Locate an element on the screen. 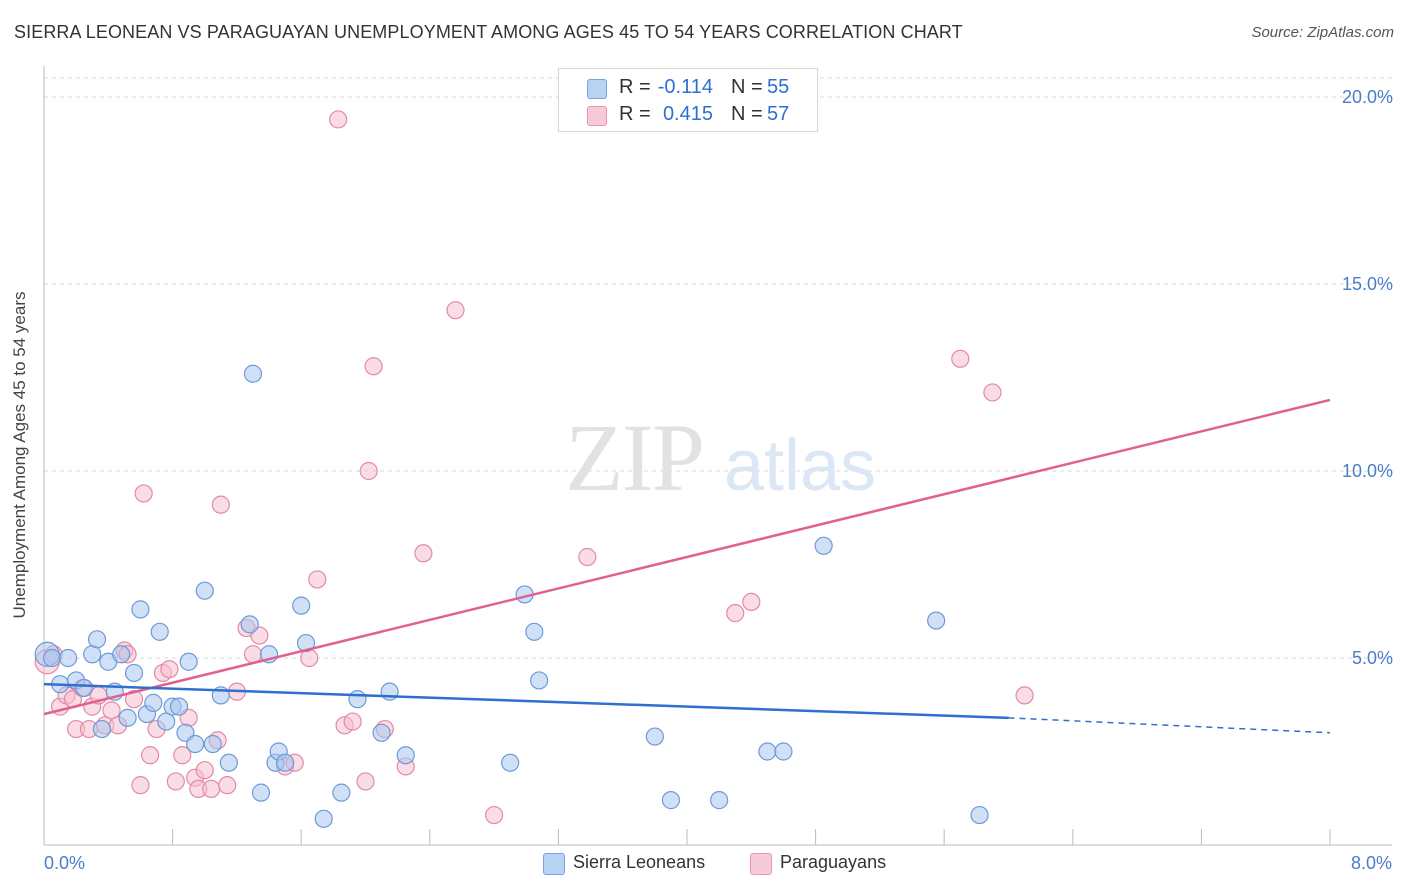  bottom-legend-label: Sierra Leoneans is located at coordinates (639, 862).